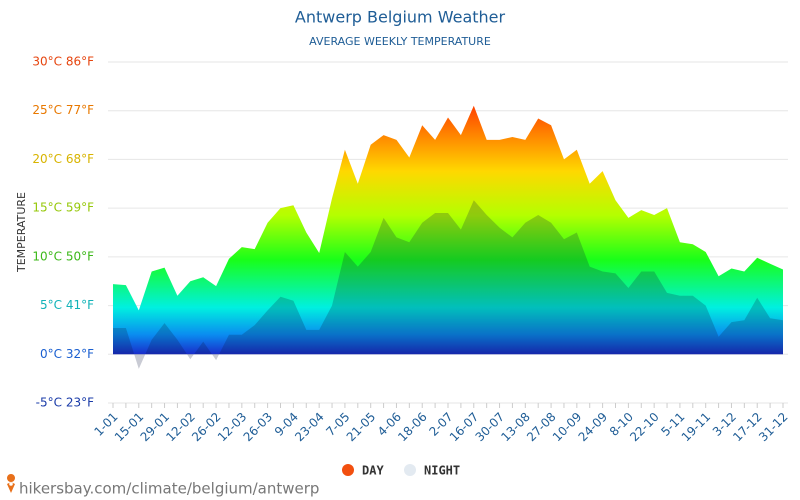  Describe the element at coordinates (63, 256) in the screenshot. I see `y-tick-label: 10°C 50°F` at that location.